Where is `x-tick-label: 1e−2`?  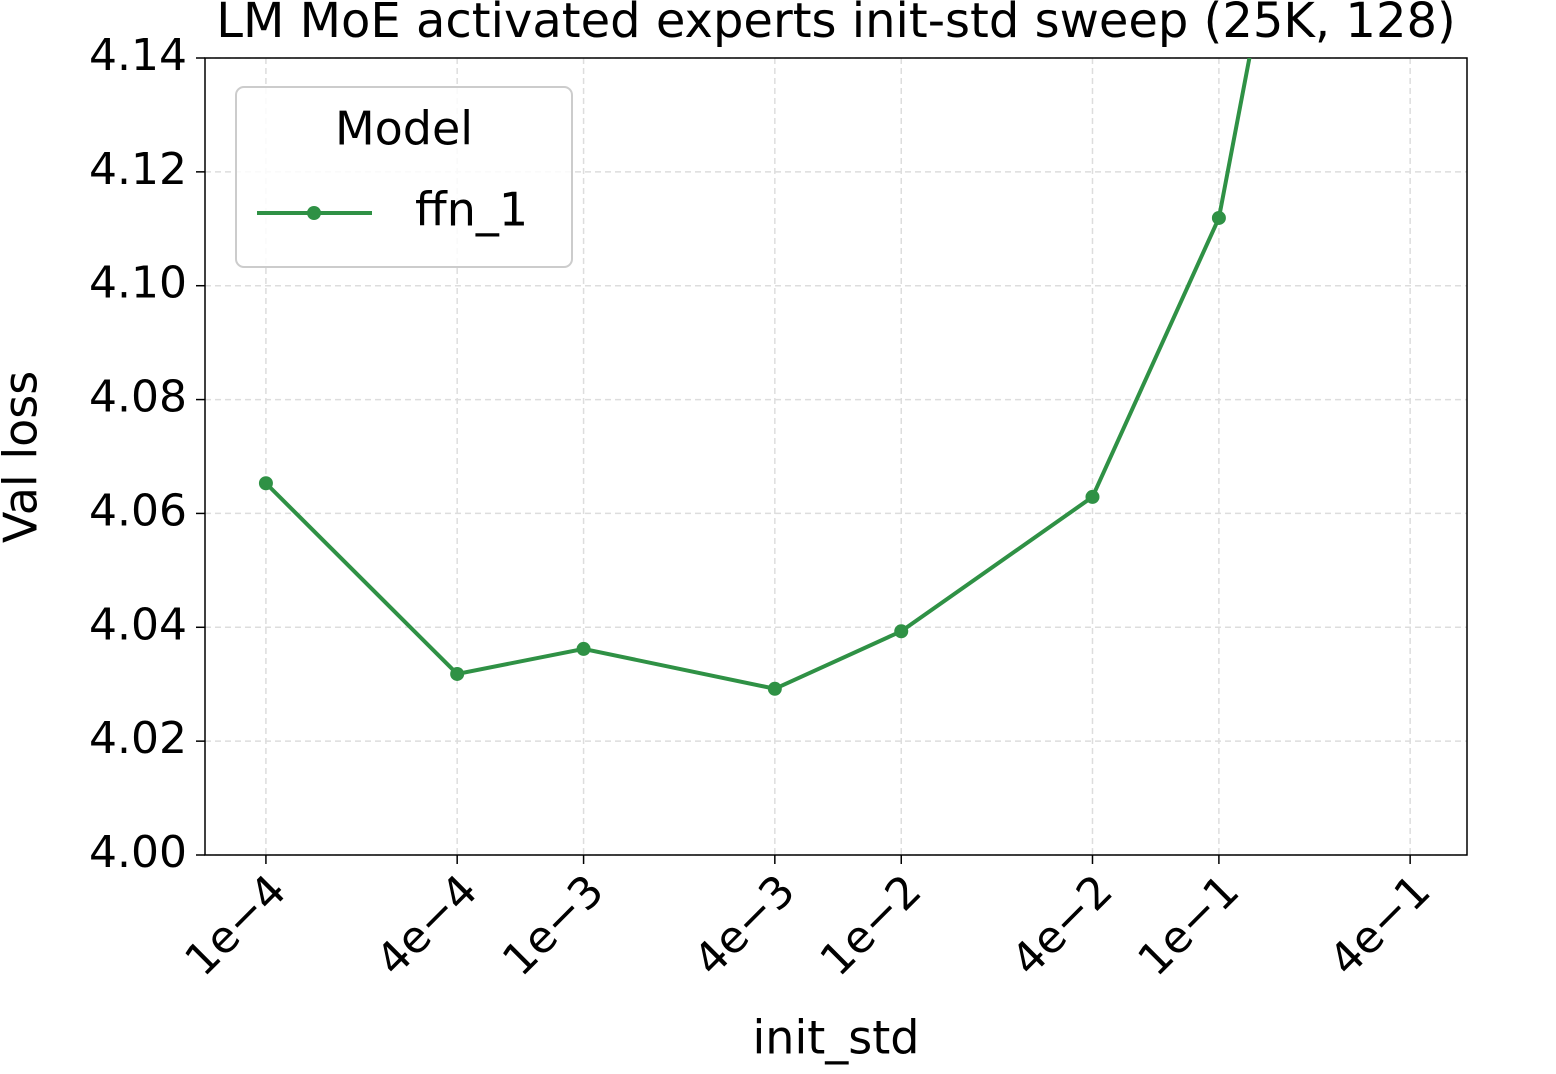
x-tick-label: 1e−2 is located at coordinates (871, 925).